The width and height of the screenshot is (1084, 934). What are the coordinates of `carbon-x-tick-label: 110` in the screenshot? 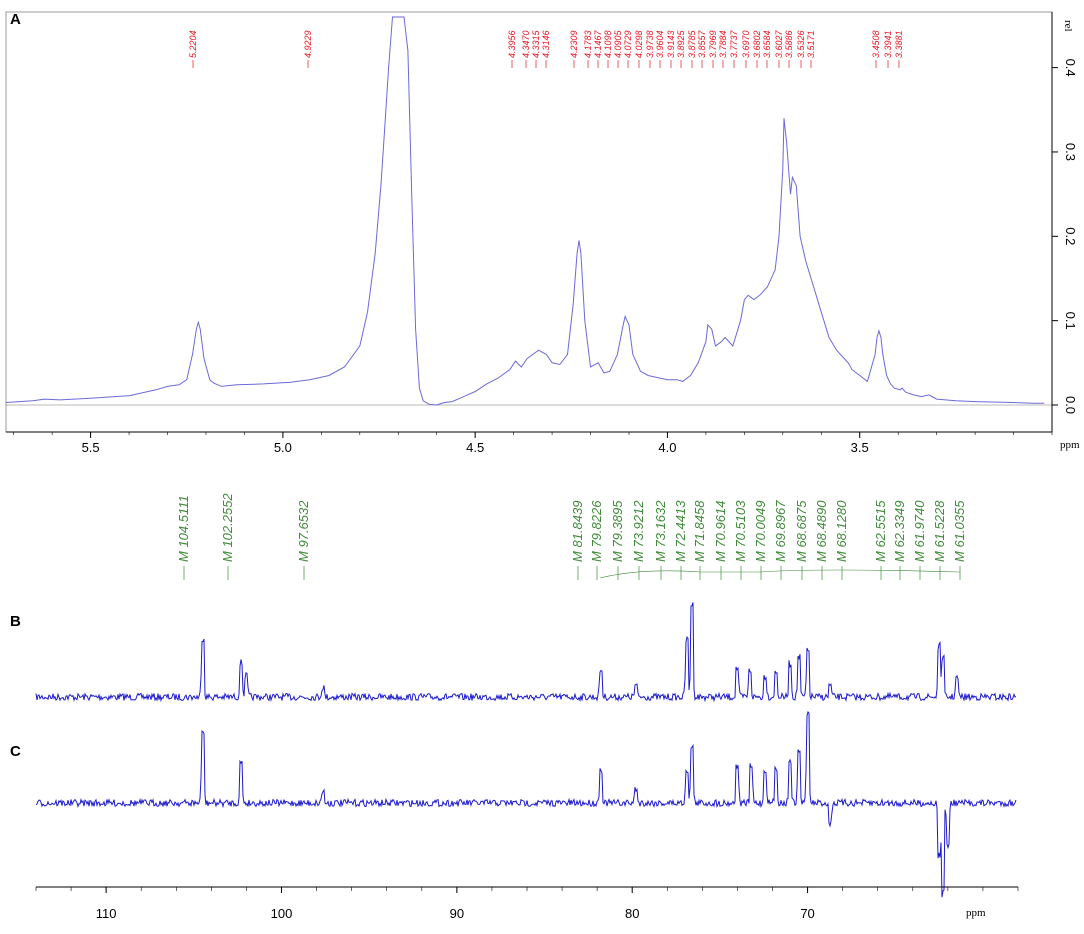 It's located at (106, 913).